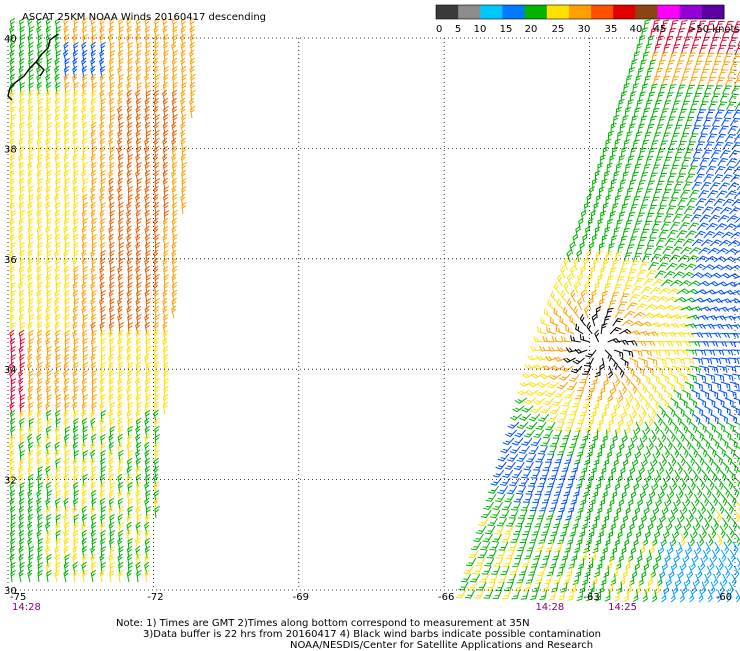  I want to click on lat-tick-label: 34, so click(10, 370).